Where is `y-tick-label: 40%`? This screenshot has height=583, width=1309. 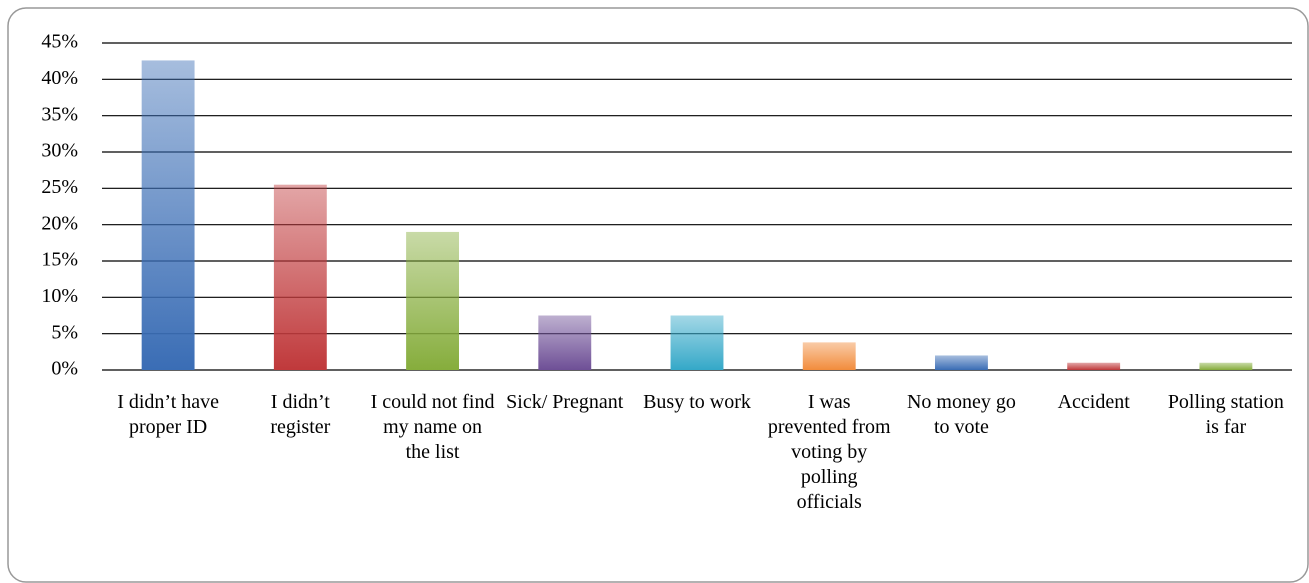 y-tick-label: 40% is located at coordinates (59, 78).